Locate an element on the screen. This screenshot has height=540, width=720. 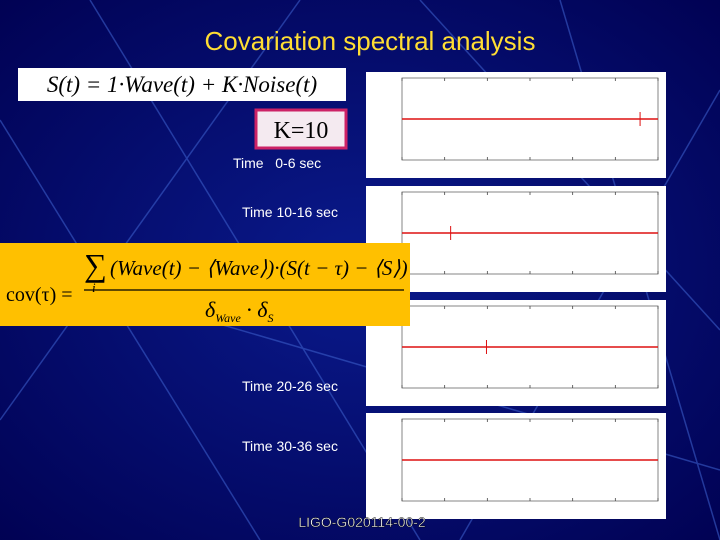
time-label: Time 20-26 sec is located at coordinates (290, 386).